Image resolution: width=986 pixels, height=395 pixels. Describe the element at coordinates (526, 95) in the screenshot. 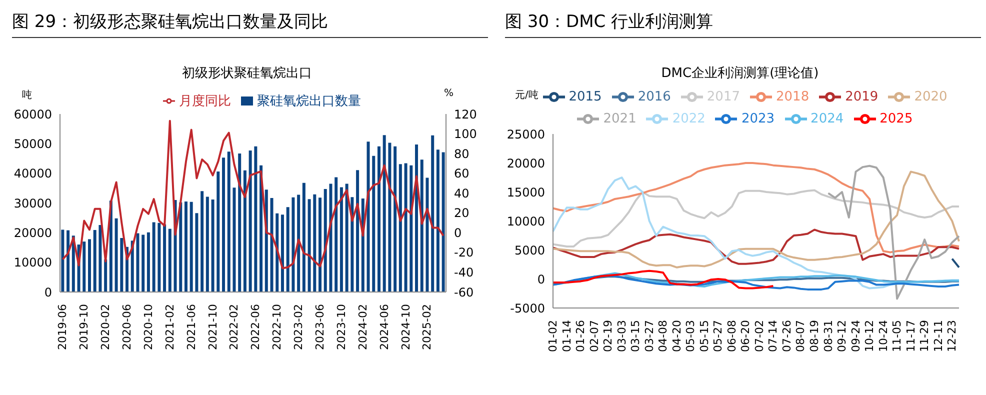

I see `y-axis-title: 元/吨` at that location.